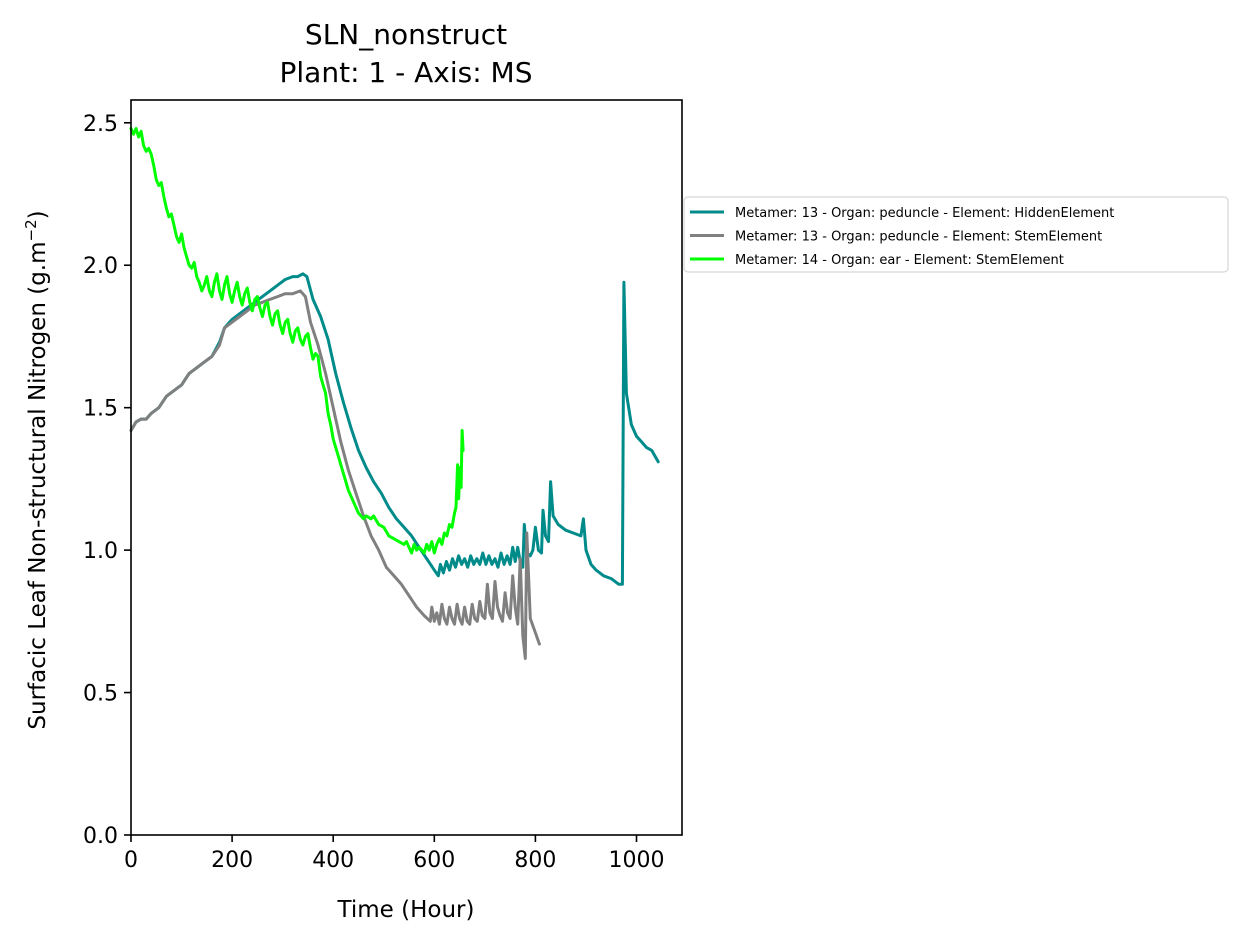 This screenshot has height=942, width=1248. I want to click on y-tick-label: 2.5, so click(100, 124).